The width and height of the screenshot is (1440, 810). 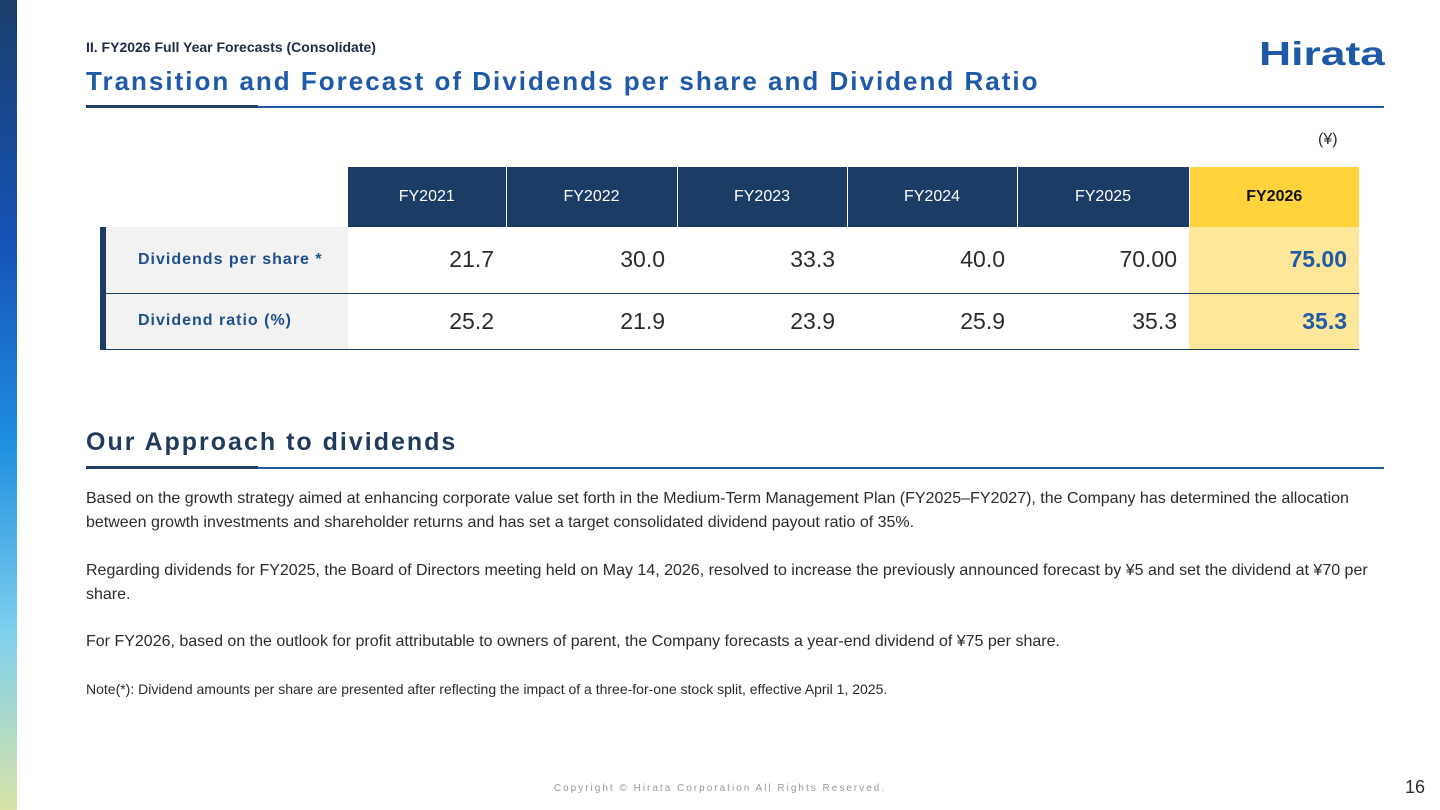 What do you see at coordinates (272, 442) in the screenshot?
I see `section-heading: Our Approach to dividends` at bounding box center [272, 442].